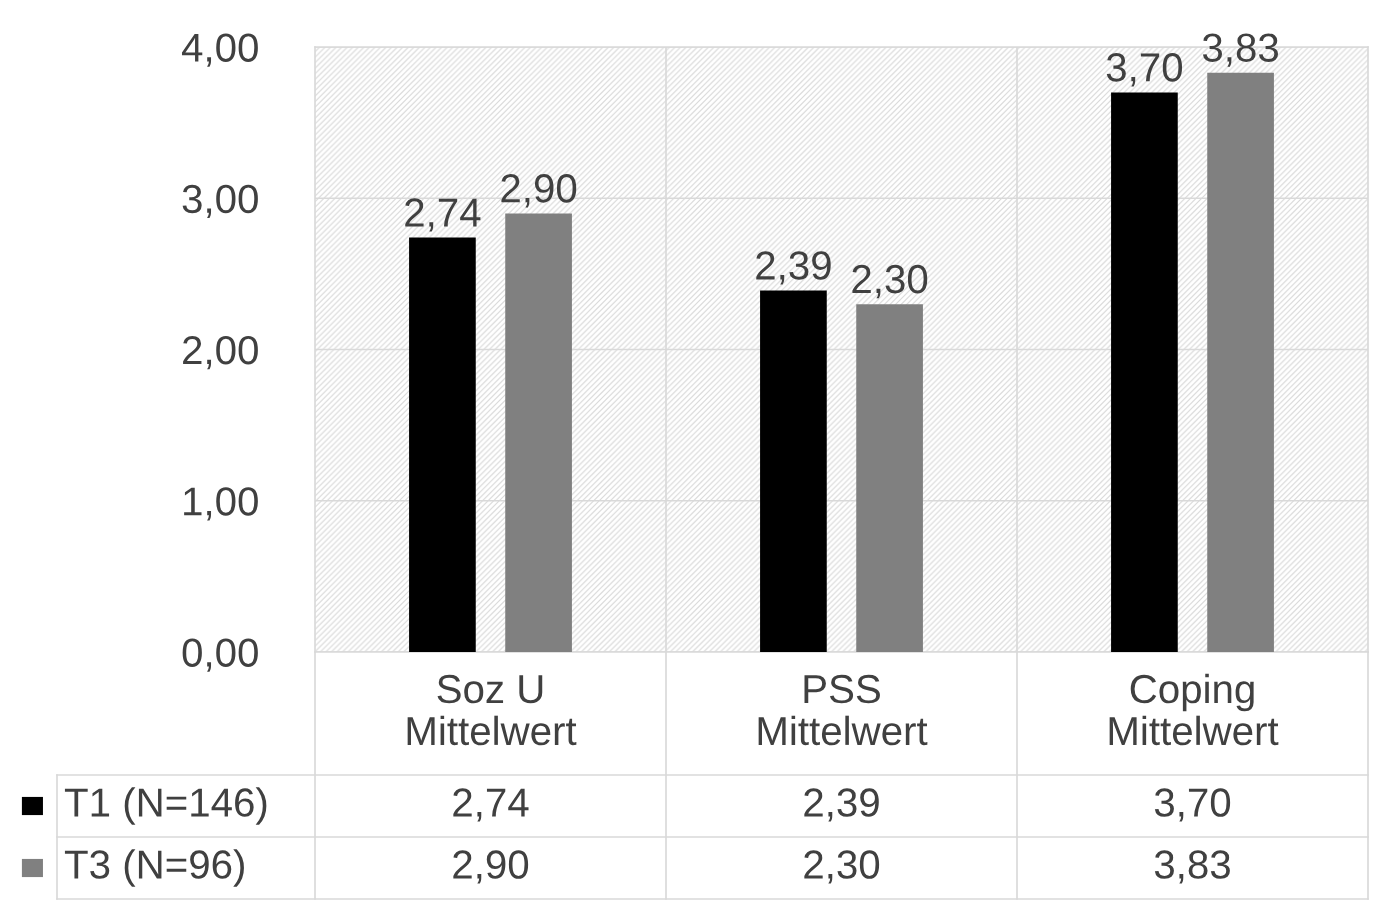 Image resolution: width=1392 pixels, height=901 pixels. I want to click on data-label: 2,74, so click(491, 805).